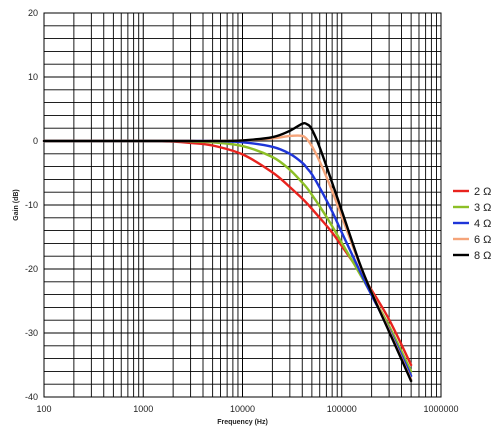 The height and width of the screenshot is (430, 500). What do you see at coordinates (440, 409) in the screenshot?
I see `x-tick-label: 1000000` at bounding box center [440, 409].